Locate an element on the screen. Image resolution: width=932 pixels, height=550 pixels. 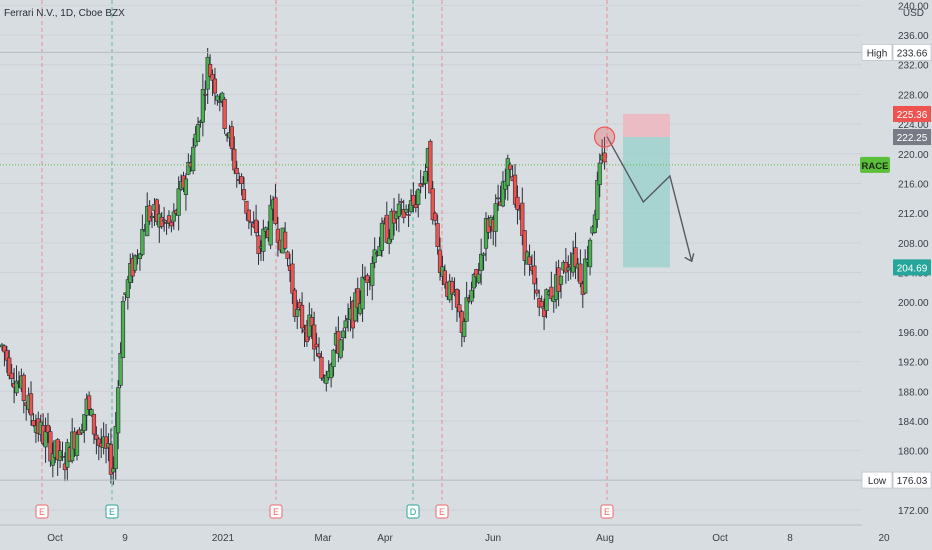
position-tool is located at coordinates (646, 190).